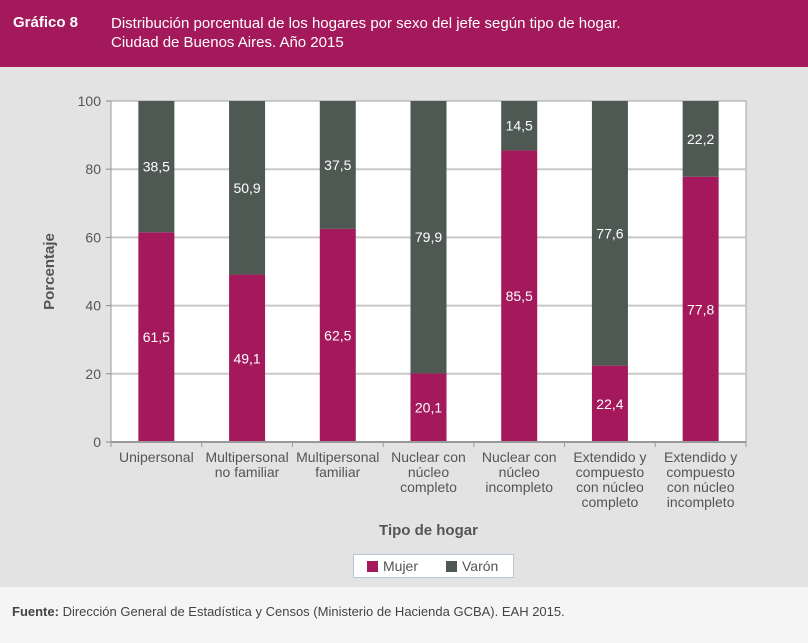  I want to click on y-tick-label: 100, so click(90, 101).